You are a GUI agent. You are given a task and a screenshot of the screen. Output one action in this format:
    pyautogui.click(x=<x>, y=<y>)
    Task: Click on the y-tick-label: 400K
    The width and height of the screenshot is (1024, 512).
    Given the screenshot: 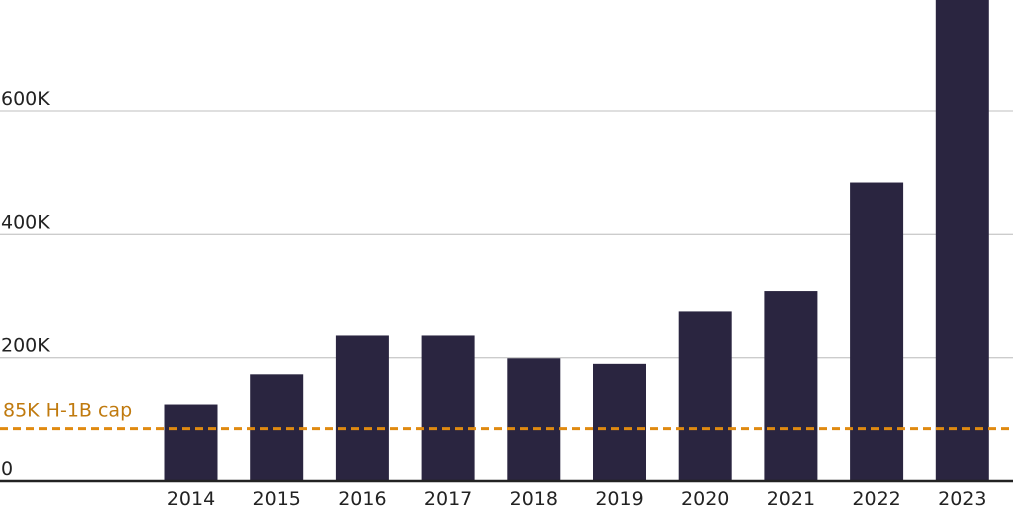 What is the action you would take?
    pyautogui.click(x=25, y=222)
    